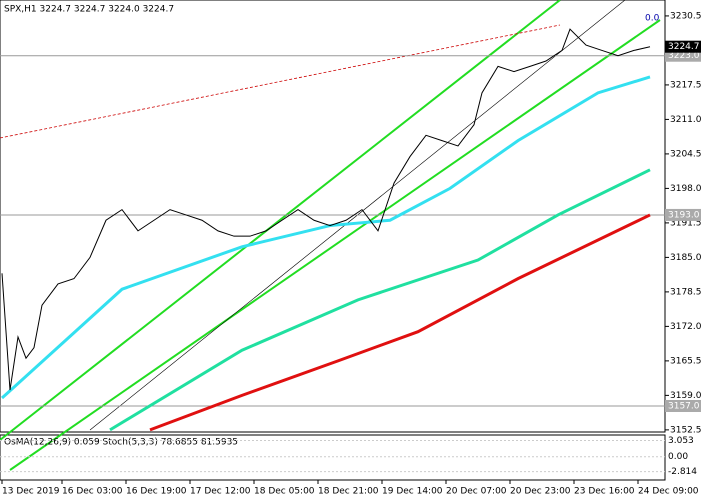  What do you see at coordinates (678, 457) in the screenshot?
I see `indicator-tick-label: 0.00` at bounding box center [678, 457].